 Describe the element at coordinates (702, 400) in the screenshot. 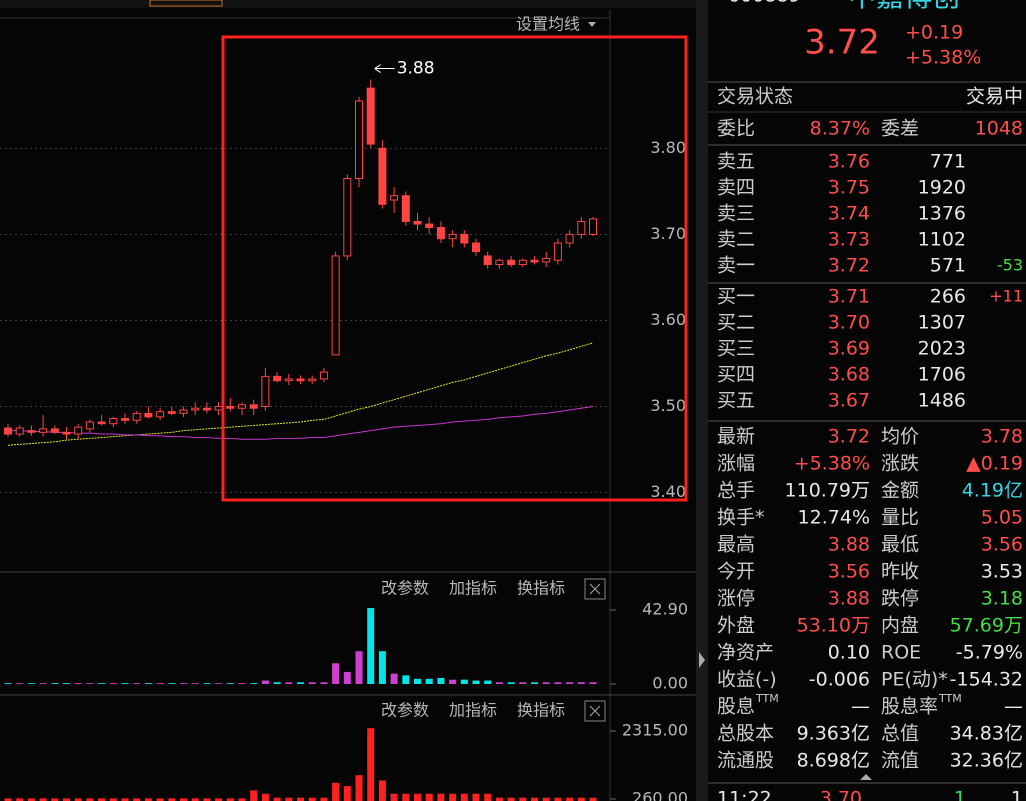

I see `splitter` at that location.